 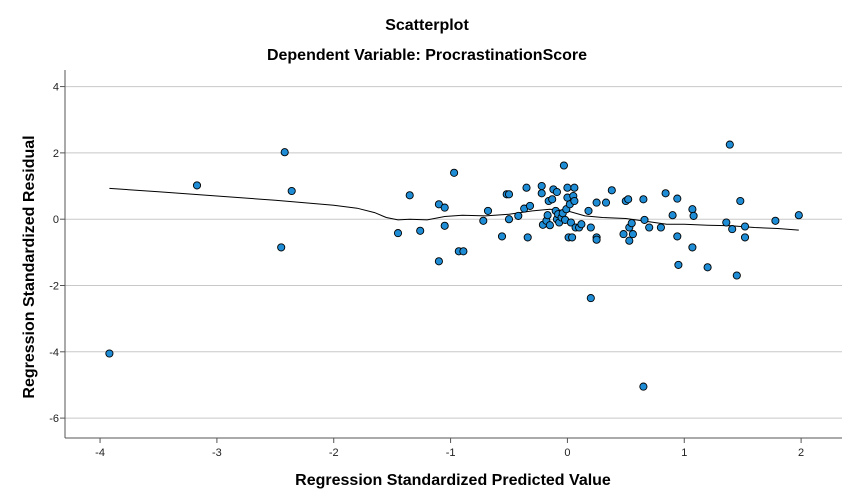 What do you see at coordinates (427, 25) in the screenshot?
I see `chart-title: Scatterplot` at bounding box center [427, 25].